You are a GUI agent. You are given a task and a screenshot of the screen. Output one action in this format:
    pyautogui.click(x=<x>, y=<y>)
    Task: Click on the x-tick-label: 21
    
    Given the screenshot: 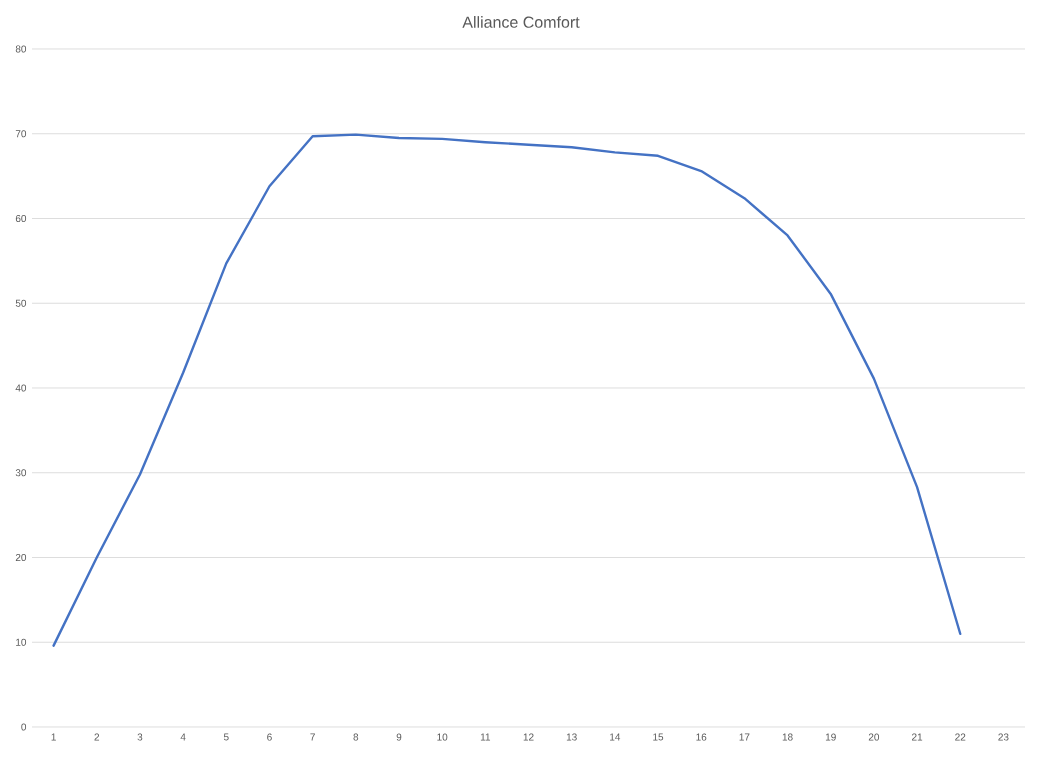 What is the action you would take?
    pyautogui.click(x=917, y=737)
    